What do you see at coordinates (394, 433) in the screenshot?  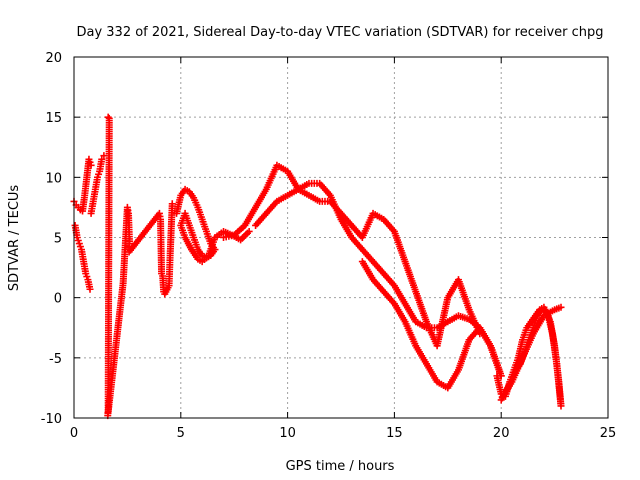 I see `x-tick-label: 15` at bounding box center [394, 433].